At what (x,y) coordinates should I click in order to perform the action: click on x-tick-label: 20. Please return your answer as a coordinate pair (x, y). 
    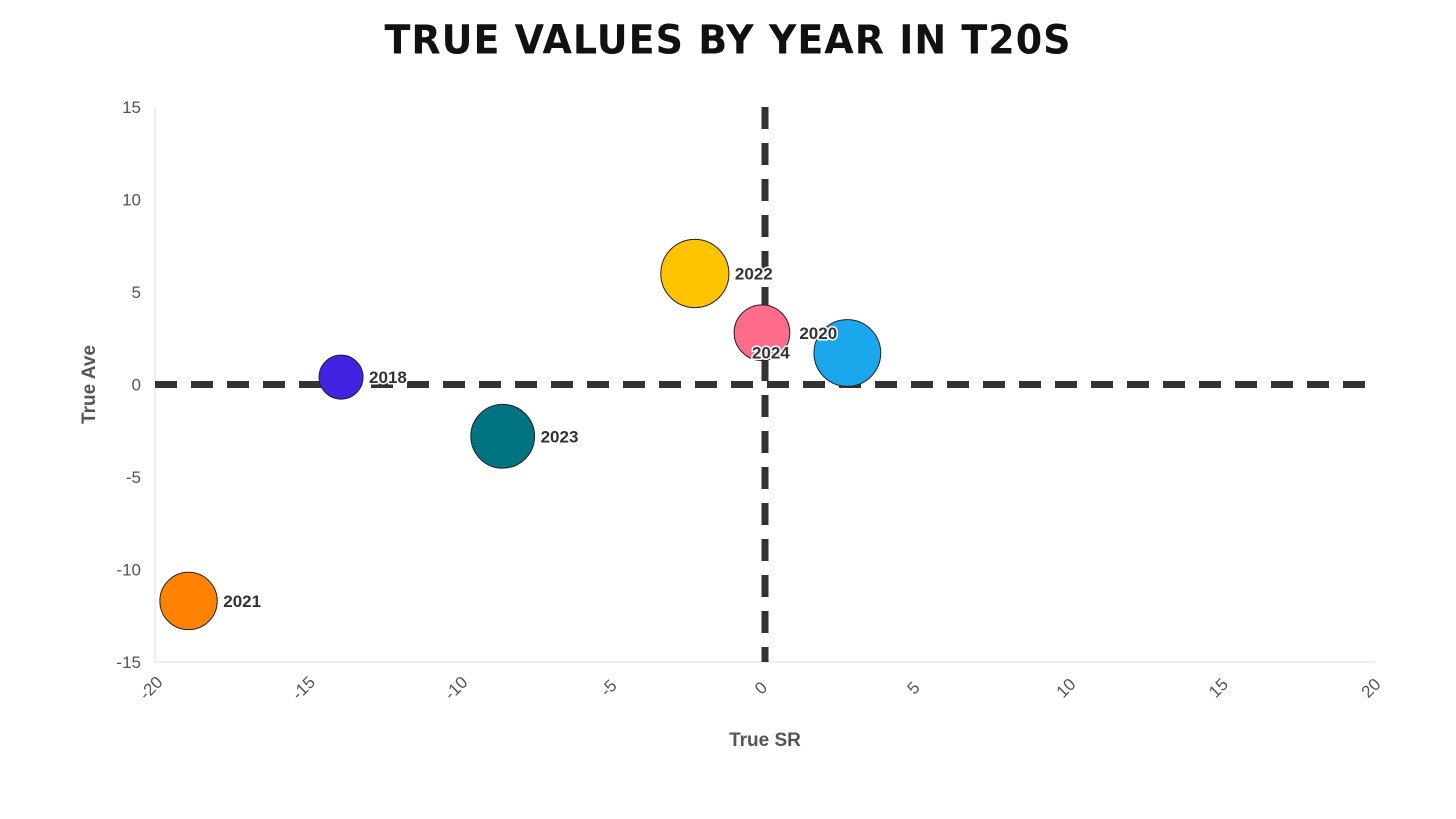
    Looking at the image, I should click on (1371, 688).